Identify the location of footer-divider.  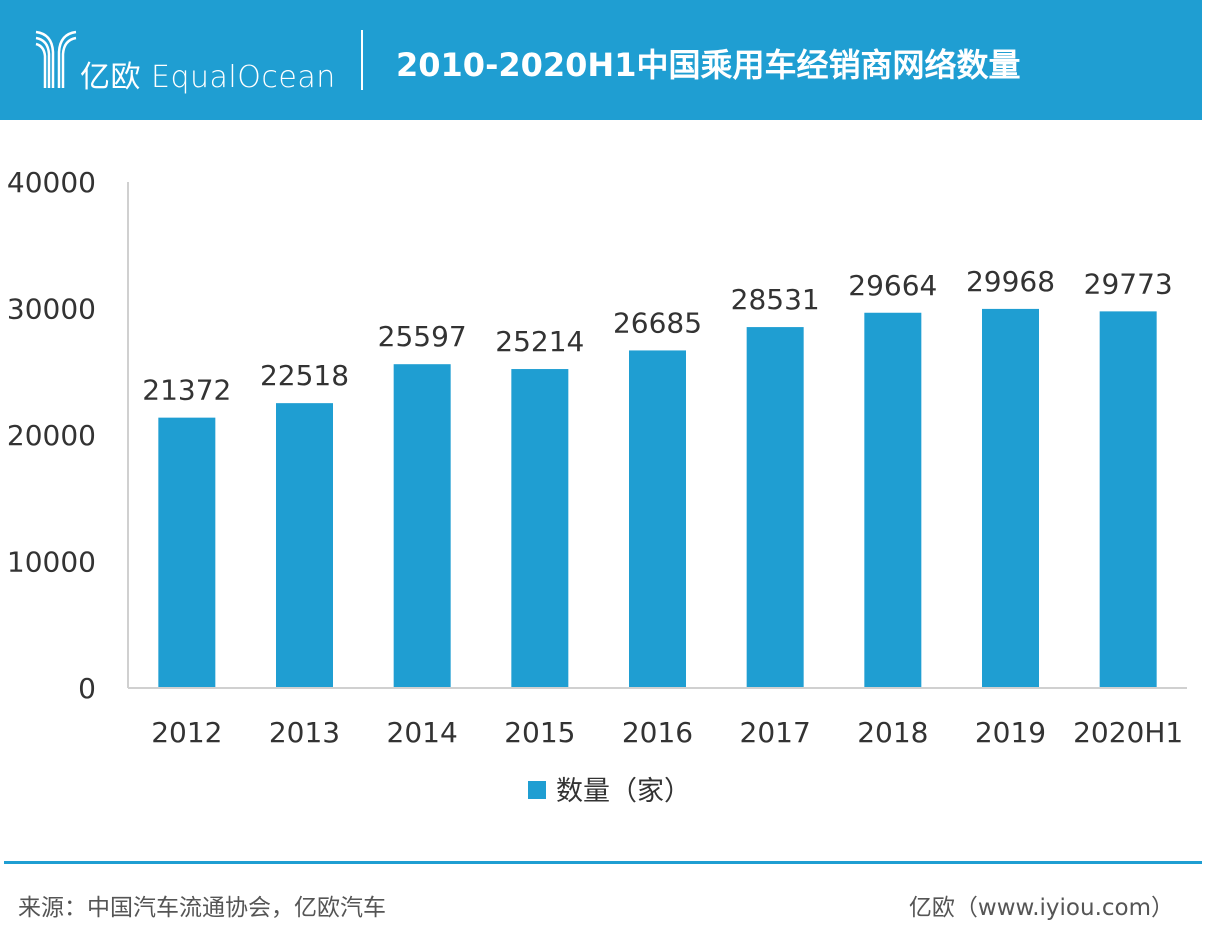
(603, 862).